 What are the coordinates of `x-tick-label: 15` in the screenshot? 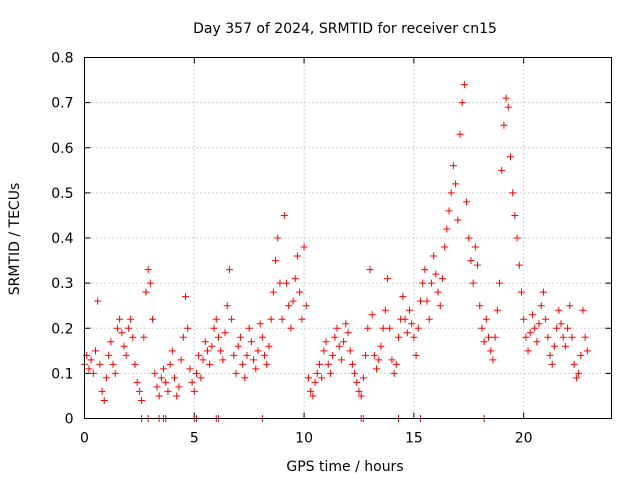 It's located at (414, 439).